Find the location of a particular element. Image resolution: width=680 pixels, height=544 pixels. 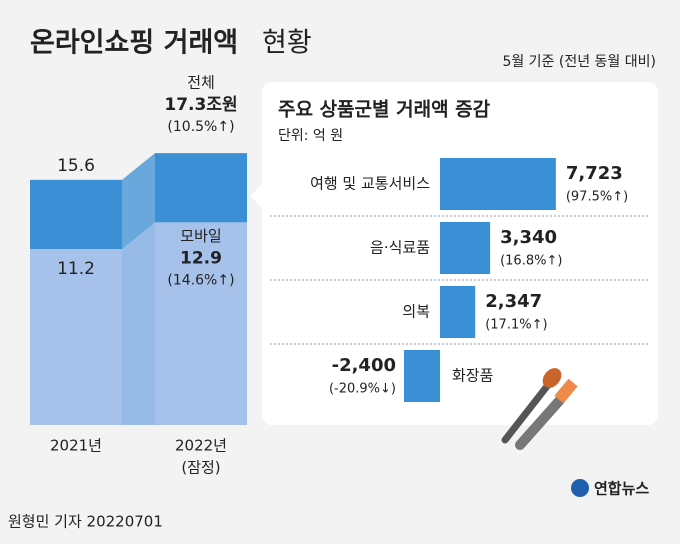

value-label: -2,400 is located at coordinates (364, 365).